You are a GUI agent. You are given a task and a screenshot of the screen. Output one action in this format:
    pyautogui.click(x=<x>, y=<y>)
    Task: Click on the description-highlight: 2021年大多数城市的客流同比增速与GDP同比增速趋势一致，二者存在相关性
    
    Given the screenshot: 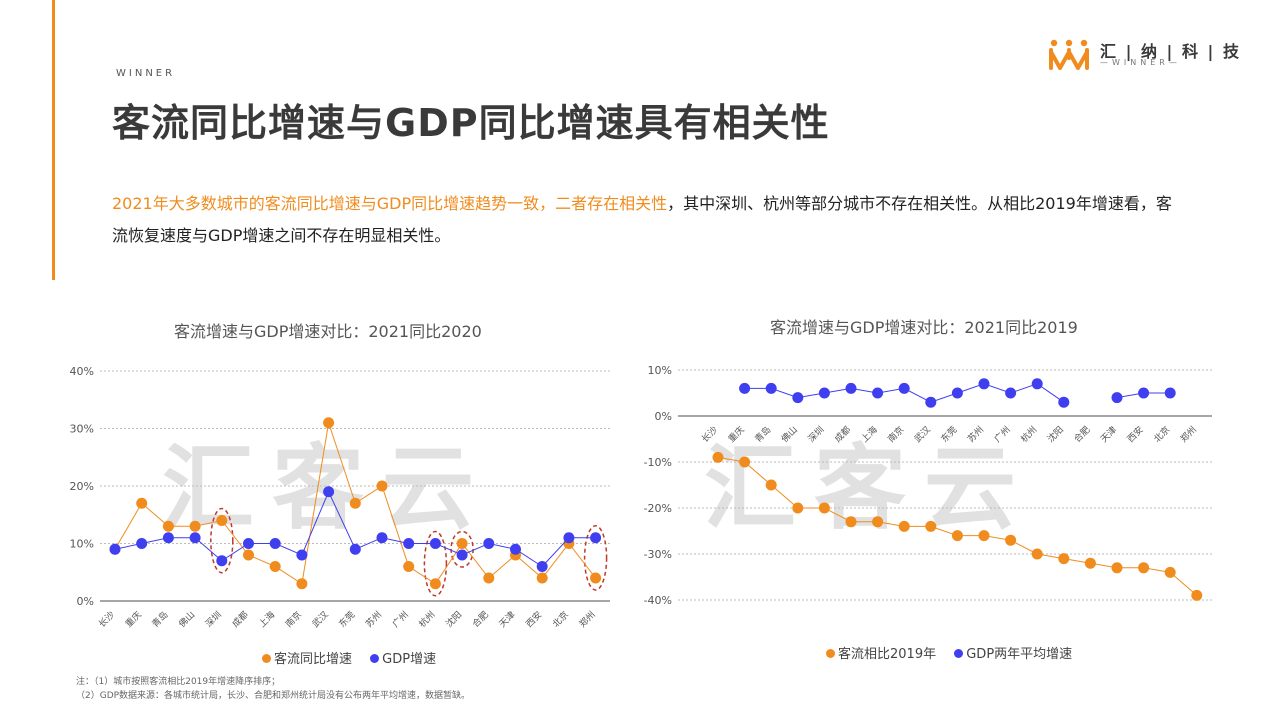 What is the action you would take?
    pyautogui.click(x=390, y=203)
    